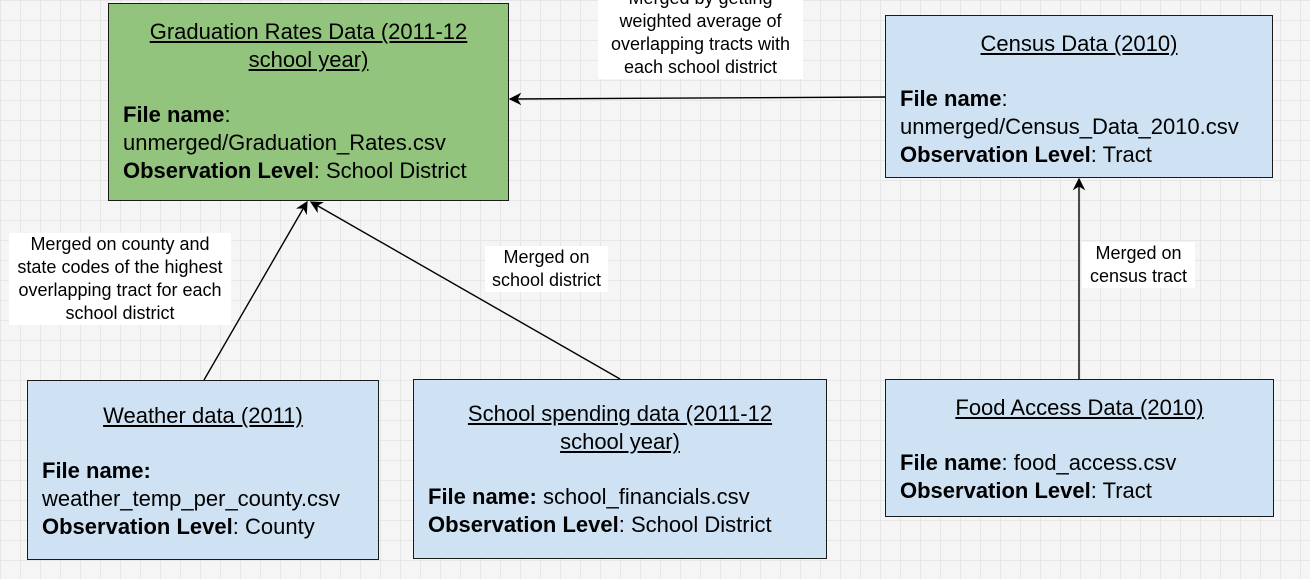  Describe the element at coordinates (203, 415) in the screenshot. I see `weather-data-title: Weather data (2011)` at that location.